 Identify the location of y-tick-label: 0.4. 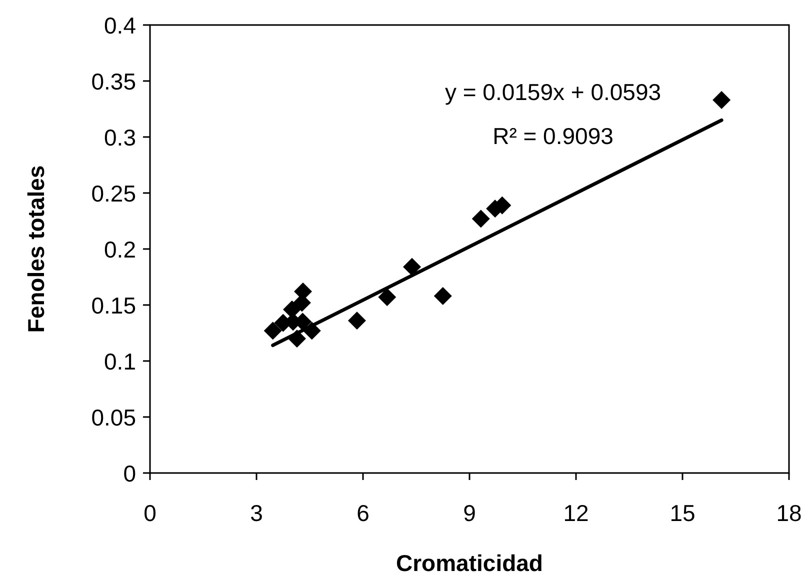
(120, 25).